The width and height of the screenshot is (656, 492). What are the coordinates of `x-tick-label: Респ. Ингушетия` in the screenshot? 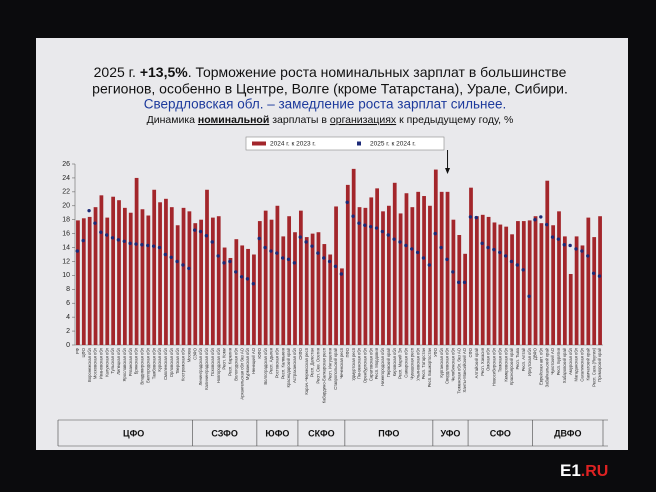 It's located at (329, 364).